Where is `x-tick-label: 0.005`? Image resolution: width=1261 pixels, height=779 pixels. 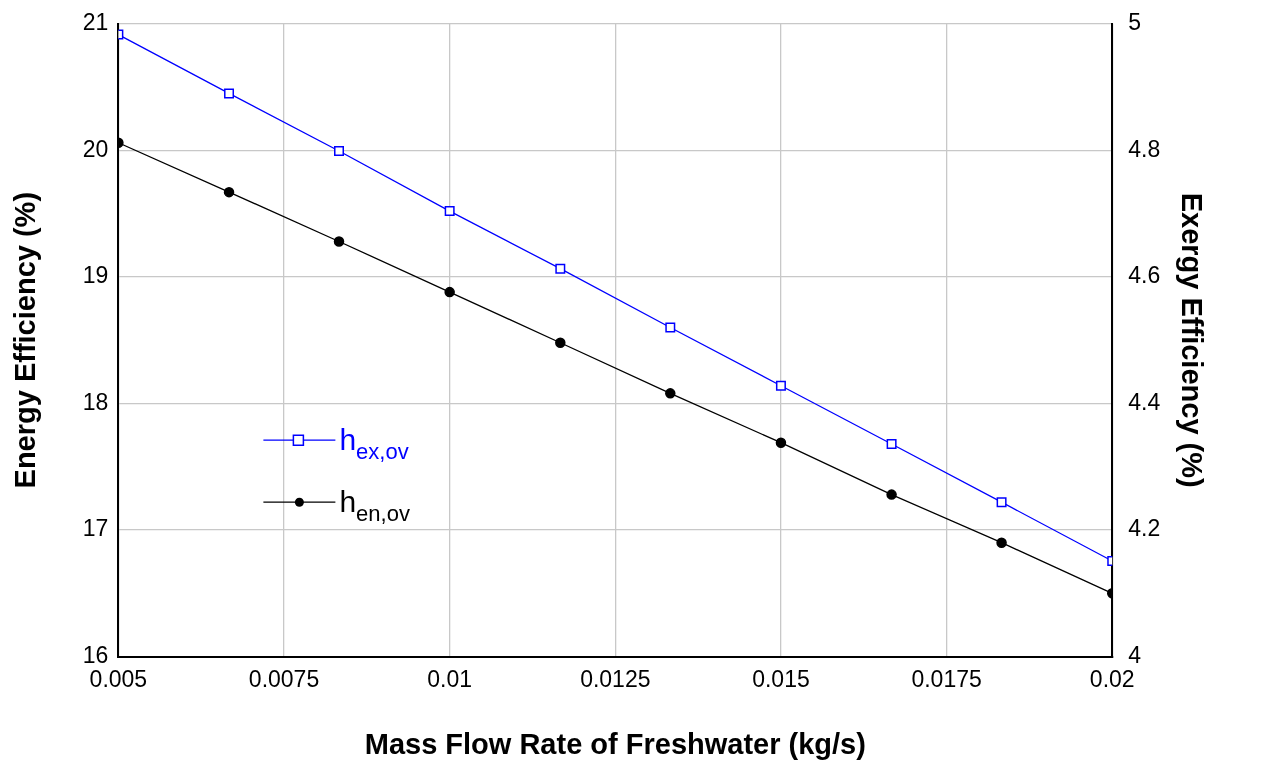 x-tick-label: 0.005 is located at coordinates (118, 678).